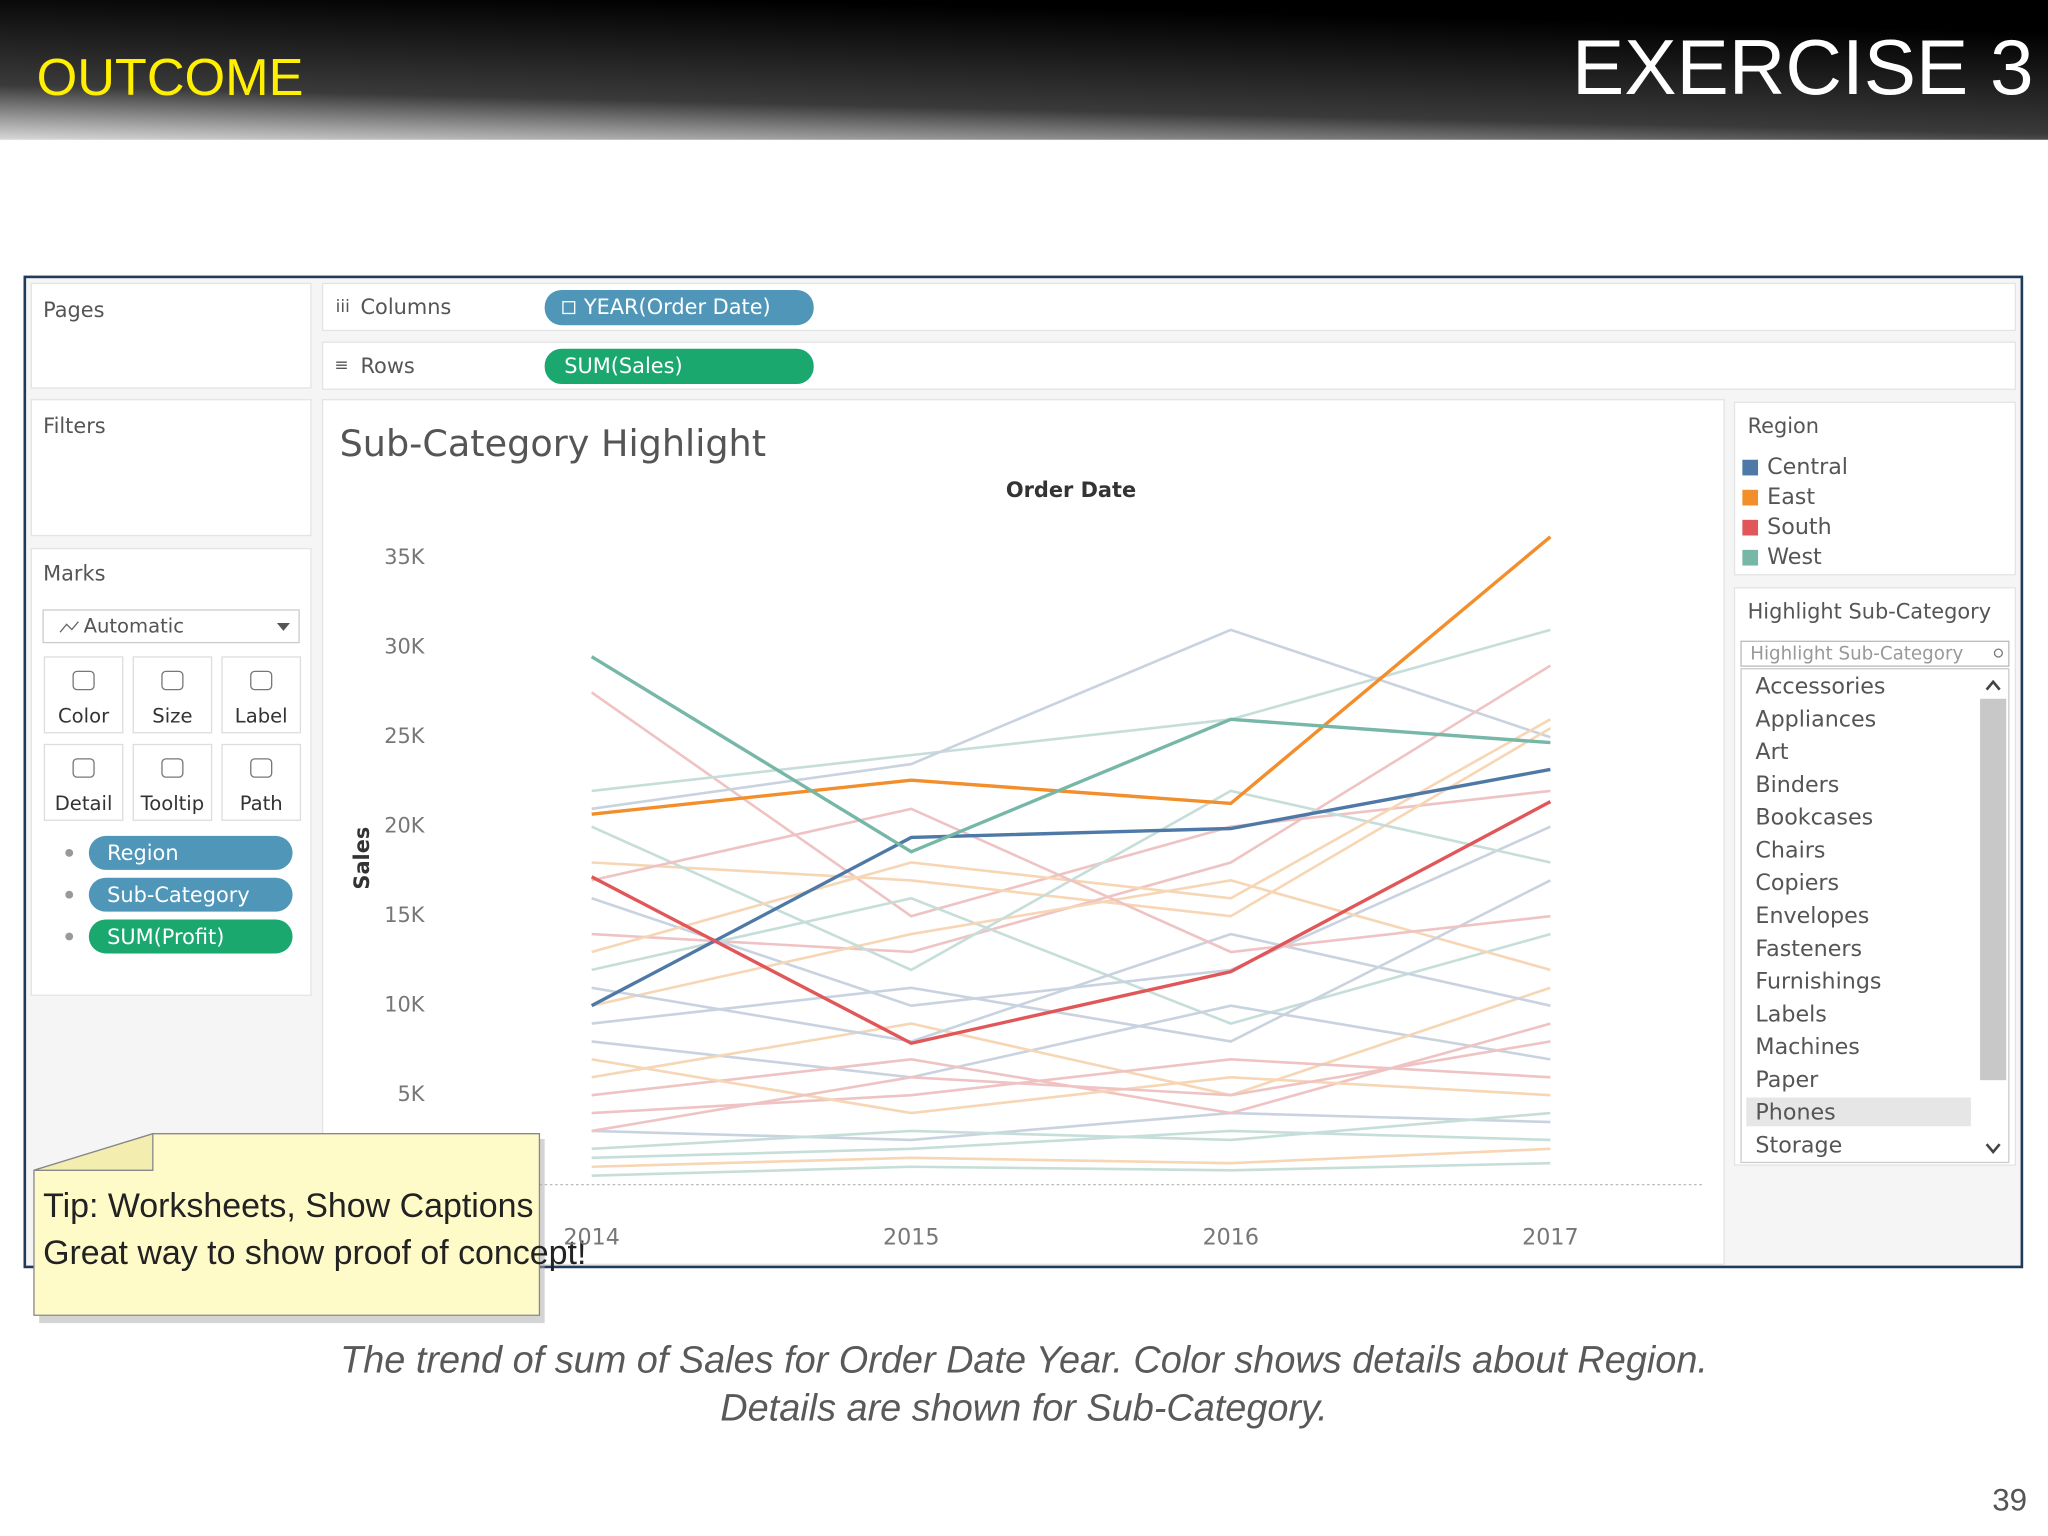 This screenshot has width=2048, height=1536. I want to click on y-tick-label: 30K, so click(405, 647).